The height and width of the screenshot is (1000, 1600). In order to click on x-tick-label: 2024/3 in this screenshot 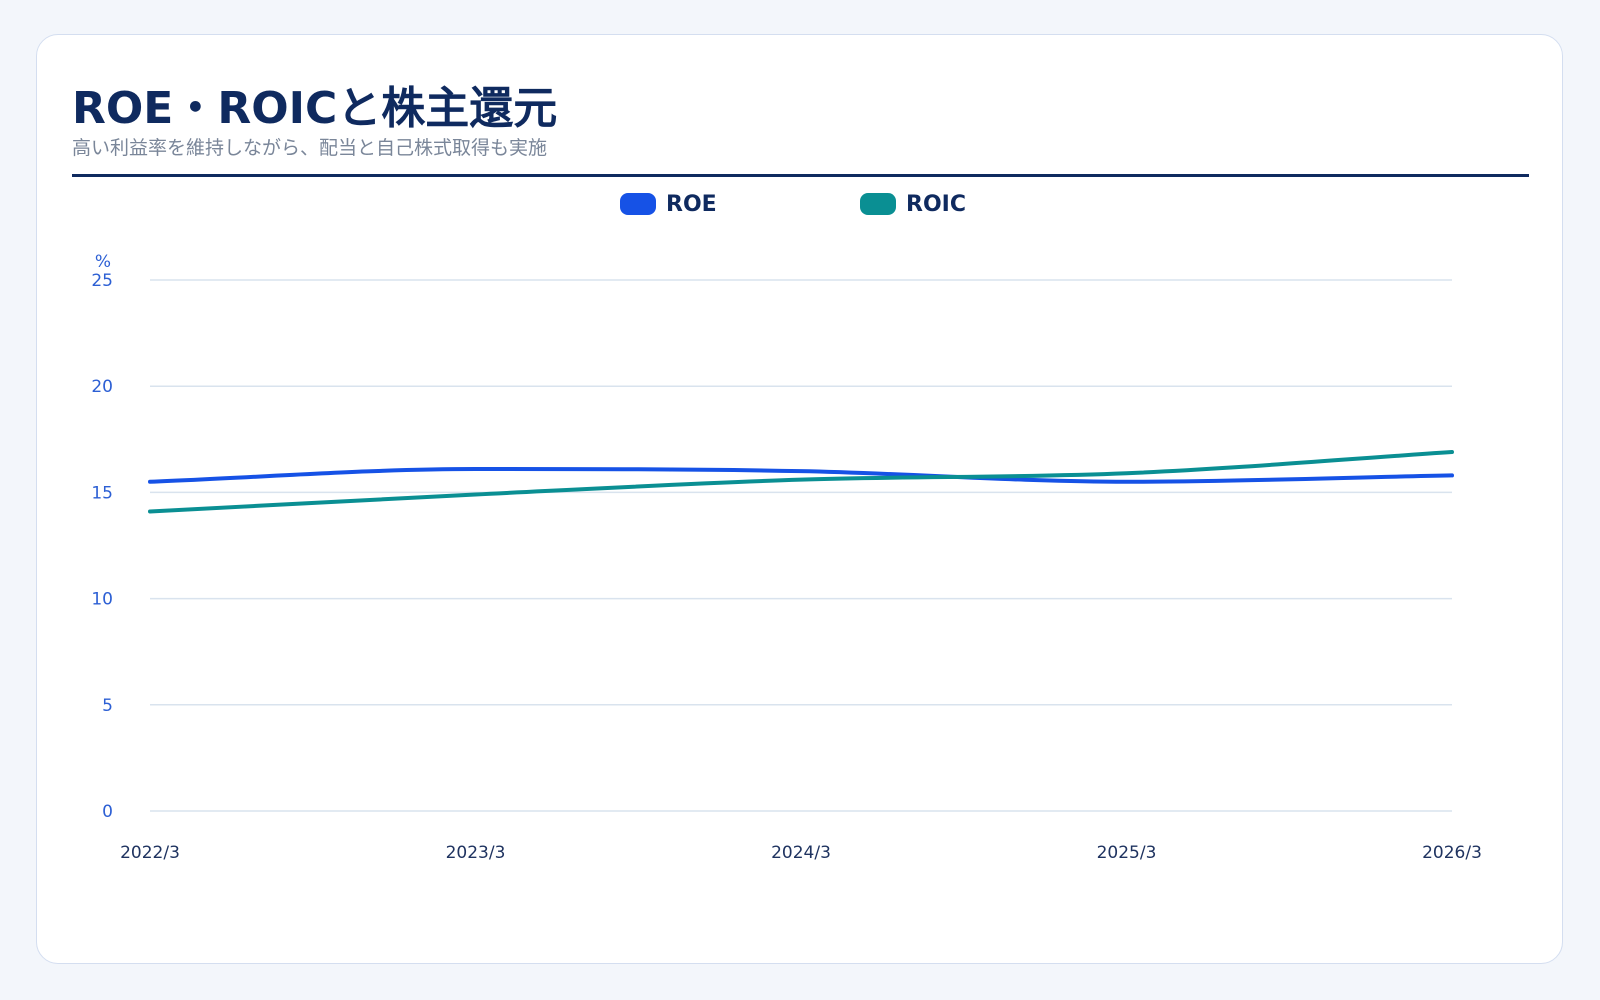, I will do `click(801, 853)`.